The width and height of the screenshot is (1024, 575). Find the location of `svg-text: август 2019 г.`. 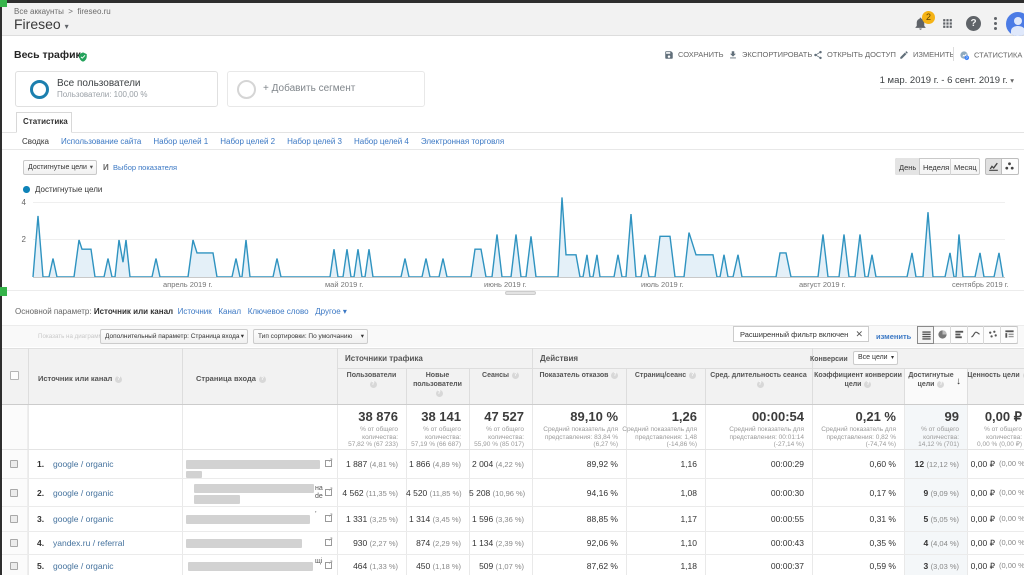

svg-text: август 2019 г. is located at coordinates (822, 284).